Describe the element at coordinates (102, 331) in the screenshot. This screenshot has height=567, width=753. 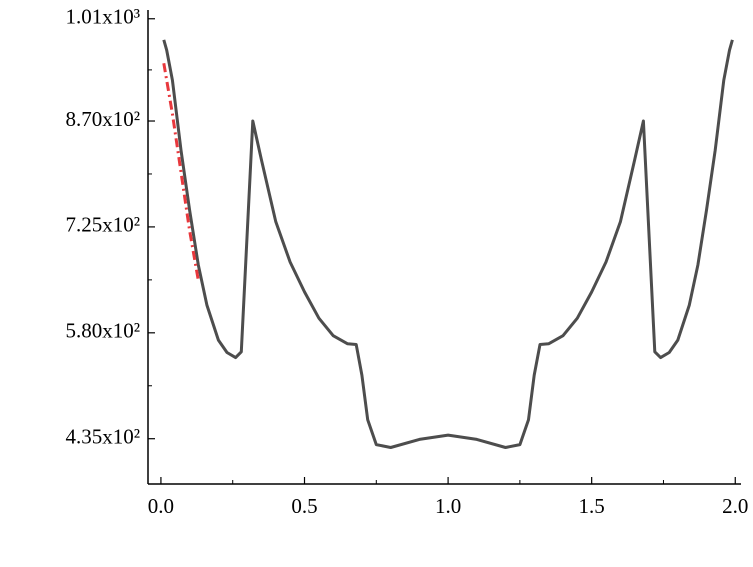
I see `y-tick-label: 5.80x10²` at that location.